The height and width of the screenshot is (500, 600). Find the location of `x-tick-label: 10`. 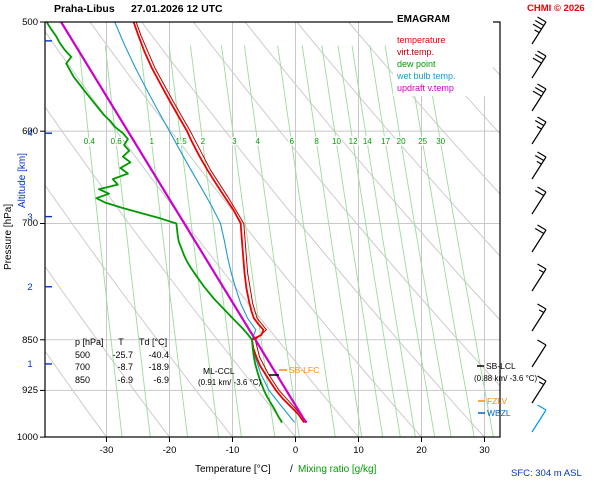

x-tick-label: 10 is located at coordinates (358, 450).